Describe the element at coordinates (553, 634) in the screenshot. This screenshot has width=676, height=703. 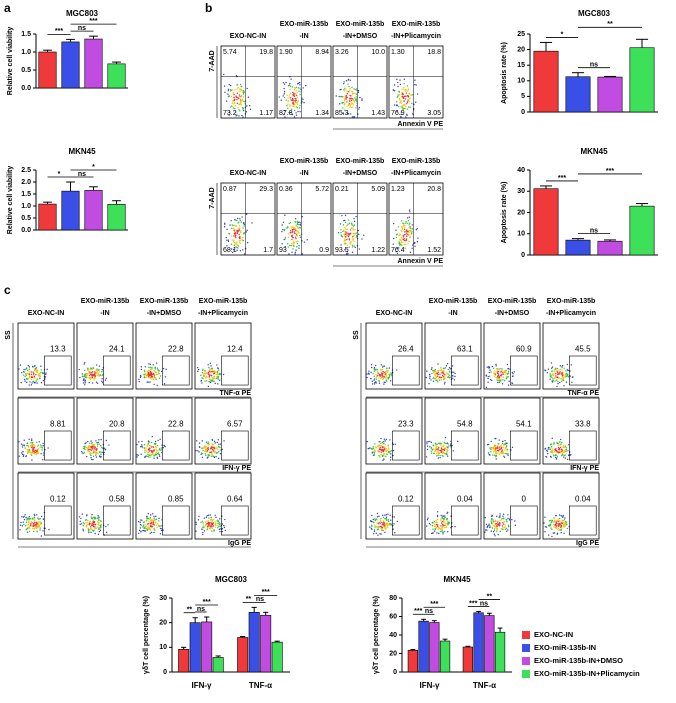
I see `legend-label: EXO-NC-IN` at that location.